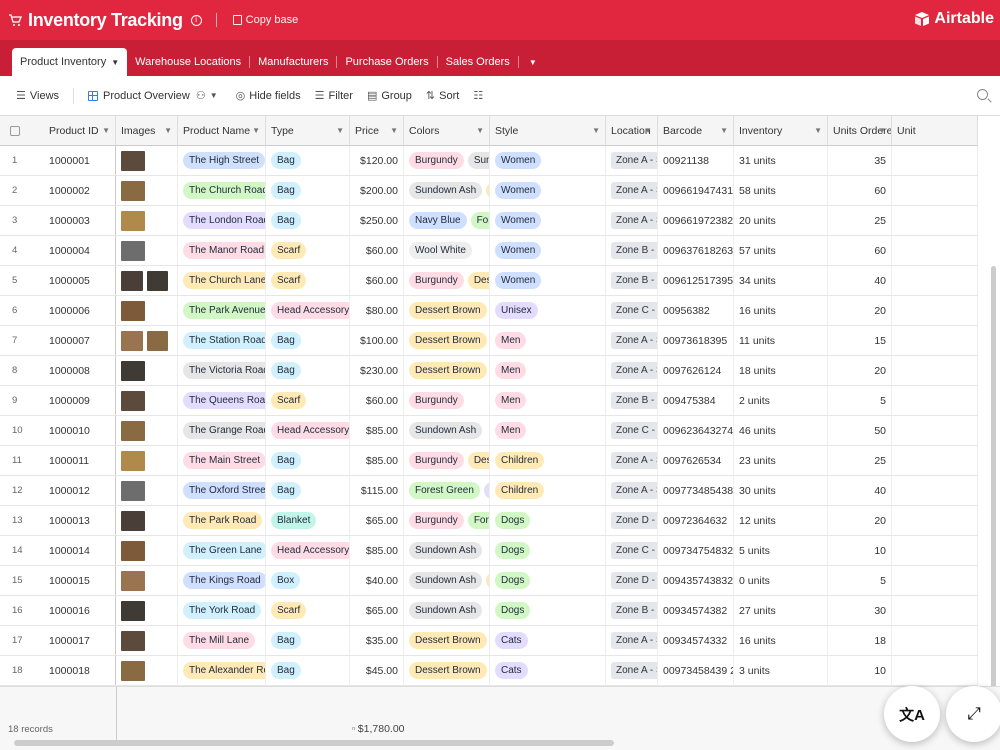  What do you see at coordinates (781, 161) in the screenshot?
I see `cell-inventory: 31 units` at bounding box center [781, 161].